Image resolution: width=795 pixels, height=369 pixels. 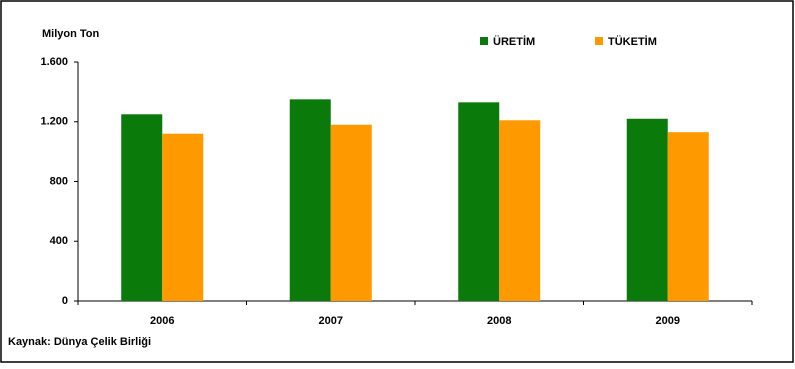 What do you see at coordinates (59, 181) in the screenshot?
I see `y-tick-label: 800` at bounding box center [59, 181].